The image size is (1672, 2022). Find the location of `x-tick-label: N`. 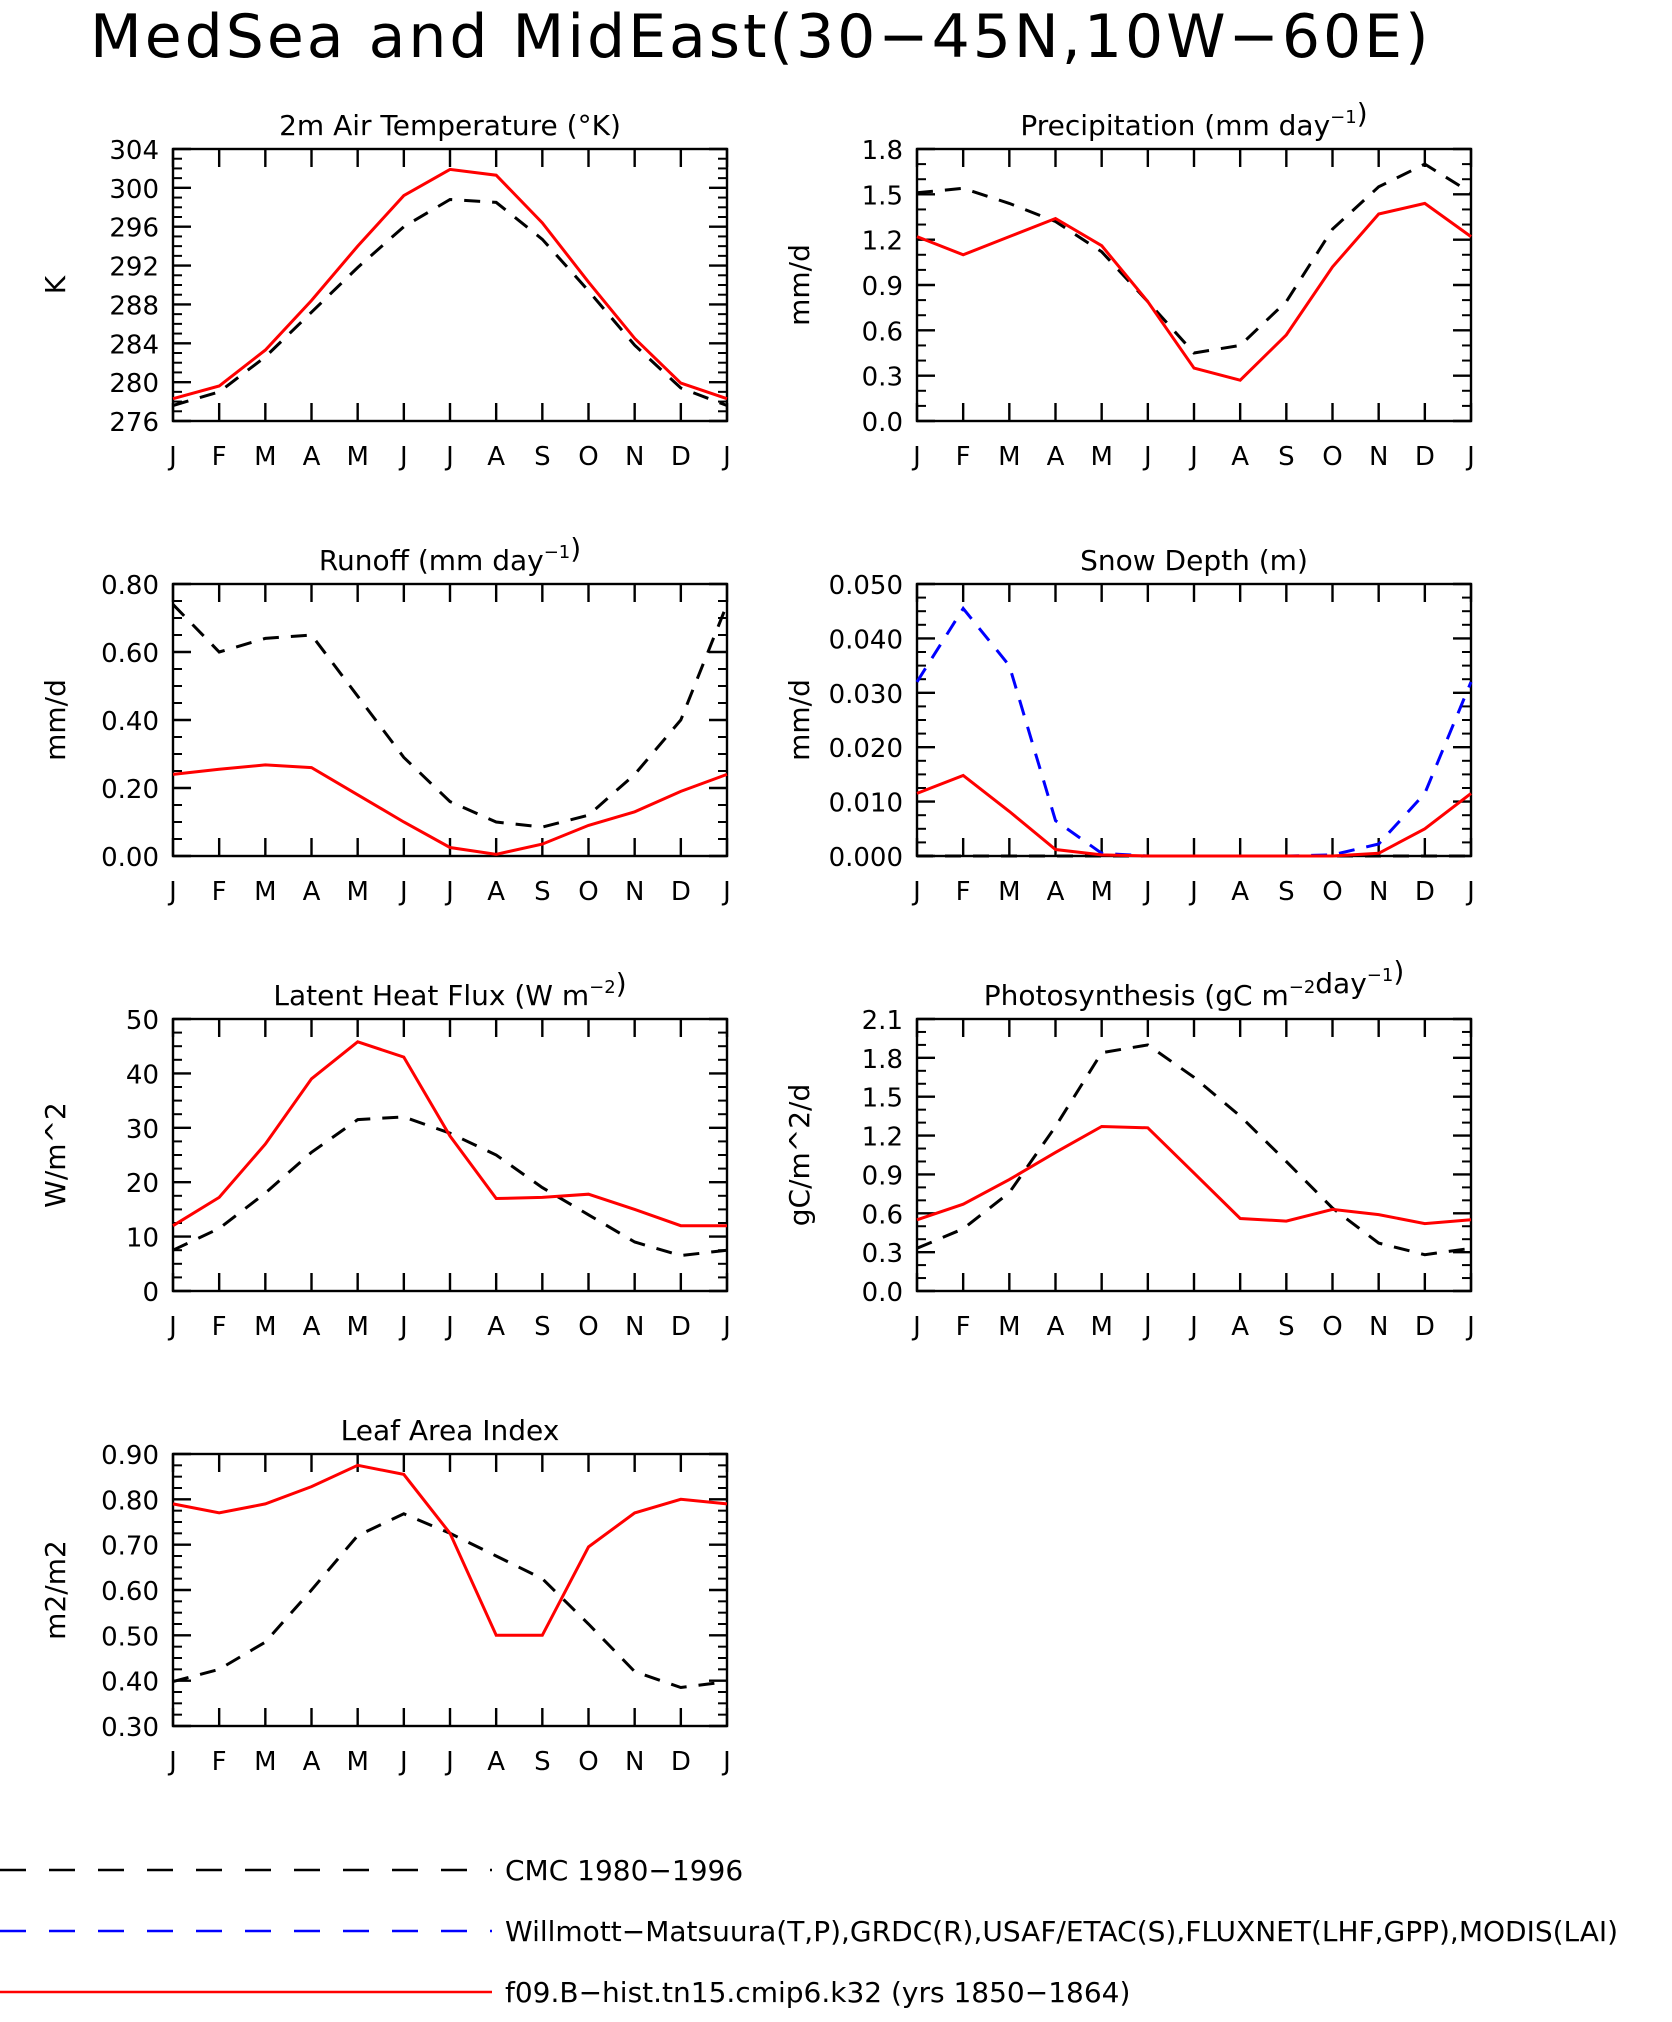

x-tick-label: N is located at coordinates (634, 892).